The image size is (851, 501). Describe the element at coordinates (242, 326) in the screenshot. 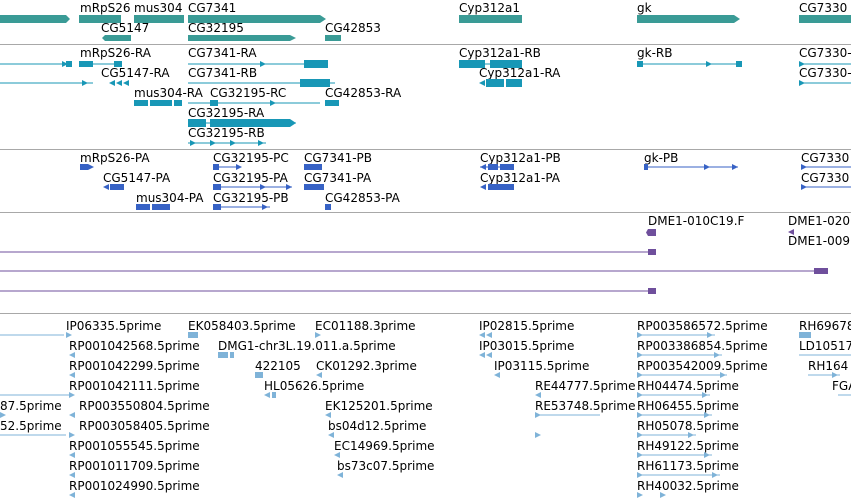

I see `est-label: EK058403.5prime` at that location.